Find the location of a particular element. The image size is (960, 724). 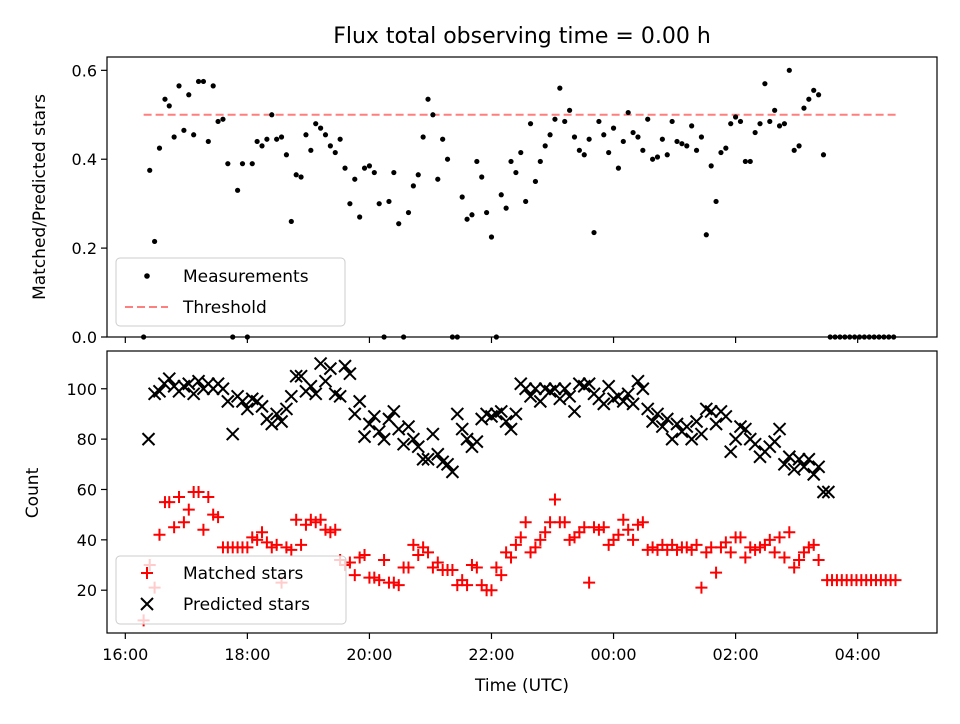

legend-predicted-marker is located at coordinates (147, 604).